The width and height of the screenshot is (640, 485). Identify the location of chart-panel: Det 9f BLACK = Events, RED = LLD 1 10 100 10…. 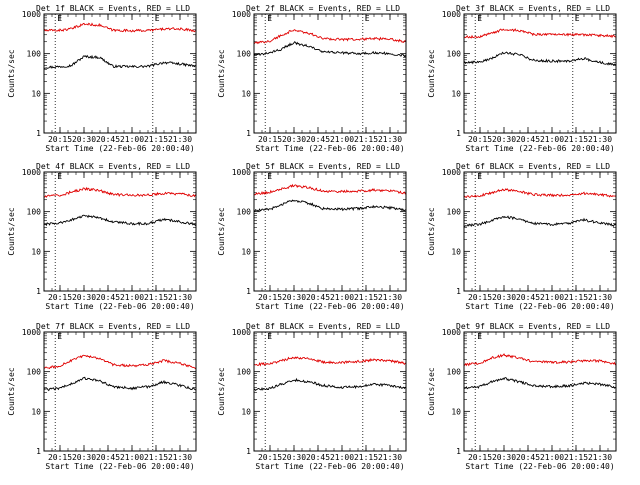
(522, 396).